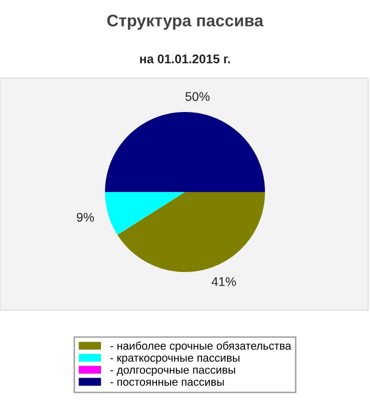  What do you see at coordinates (167, 383) in the screenshot?
I see `legend-label: - постоянные пассивы` at bounding box center [167, 383].